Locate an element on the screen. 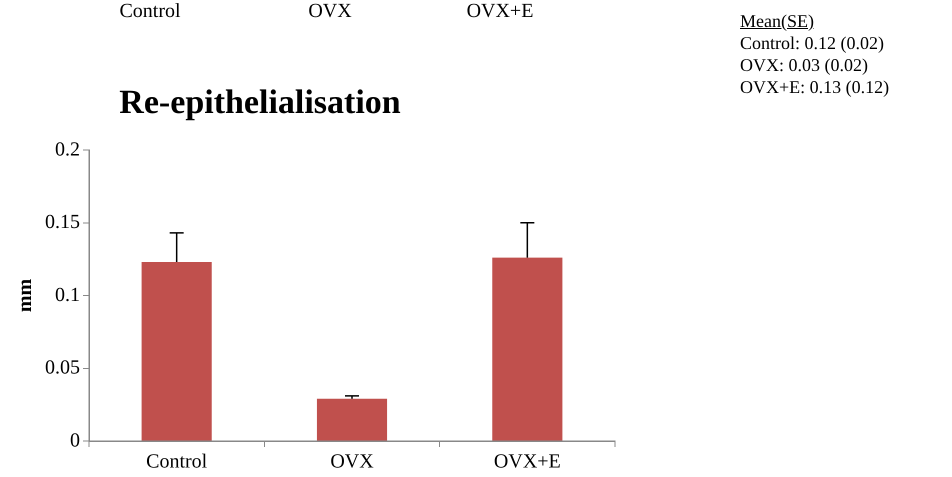 The height and width of the screenshot is (477, 952). y-tick-label: 0.2 is located at coordinates (67, 149).